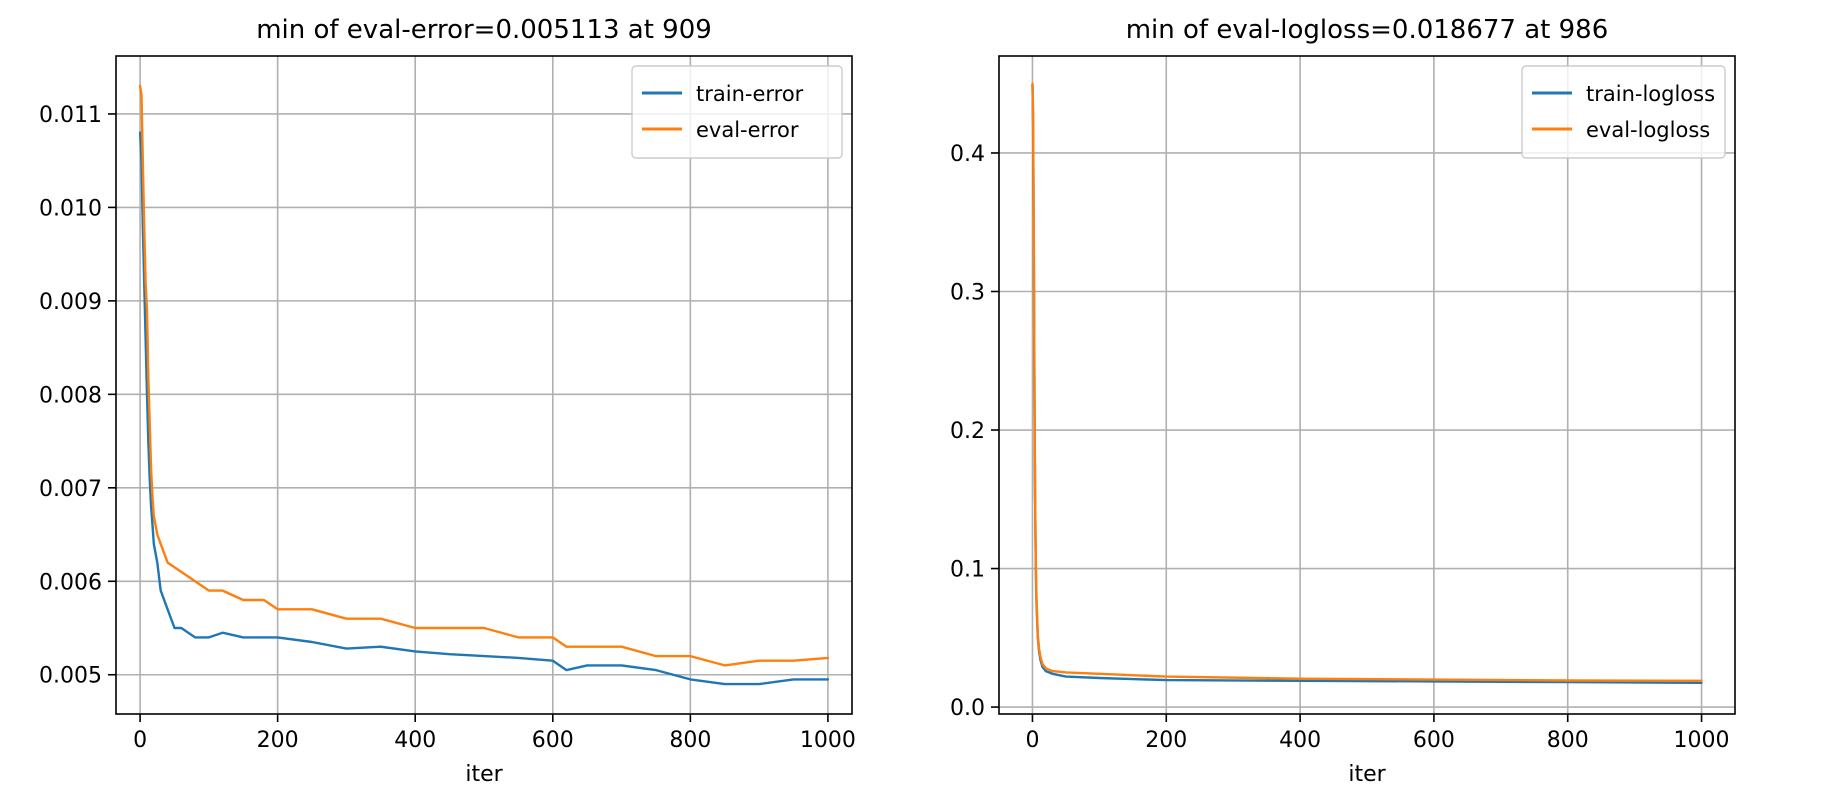  What do you see at coordinates (750, 94) in the screenshot?
I see `legend-label-train-error: train-error` at bounding box center [750, 94].